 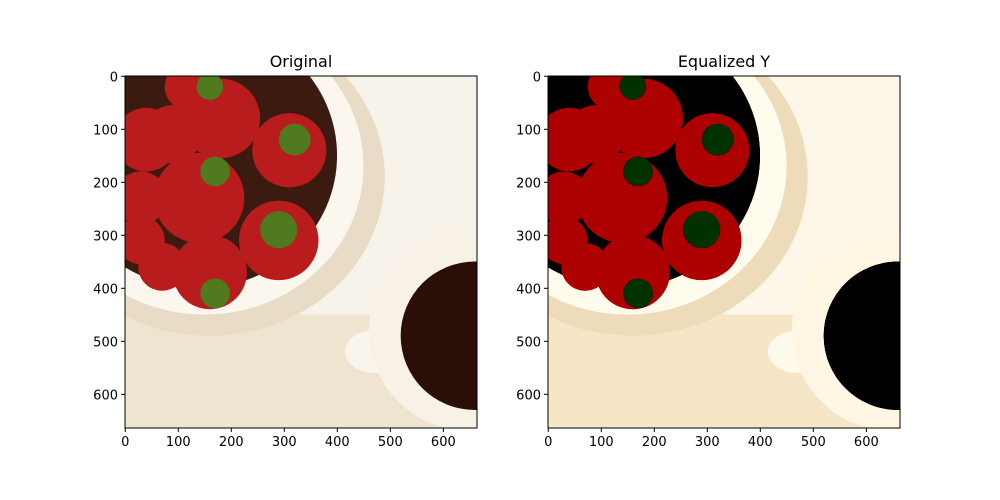 What do you see at coordinates (724, 61) in the screenshot?
I see `panel-title: Equalized Y` at bounding box center [724, 61].